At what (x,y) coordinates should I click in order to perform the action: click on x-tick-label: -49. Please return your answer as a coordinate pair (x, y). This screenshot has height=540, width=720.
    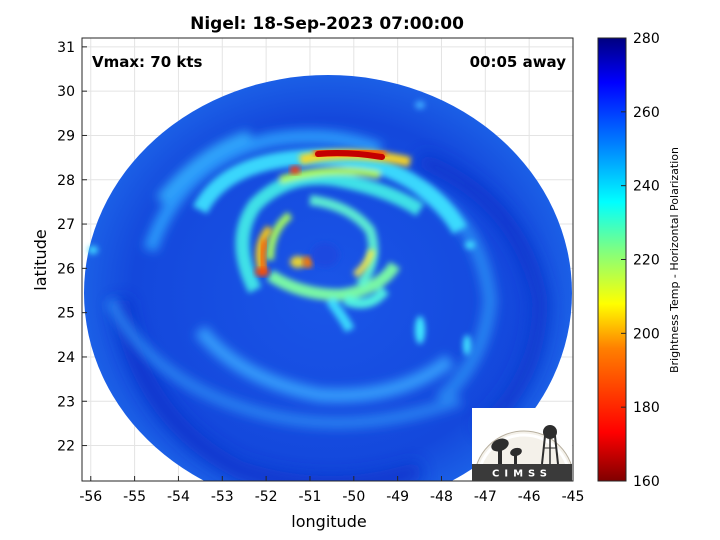
    Looking at the image, I should click on (397, 497).